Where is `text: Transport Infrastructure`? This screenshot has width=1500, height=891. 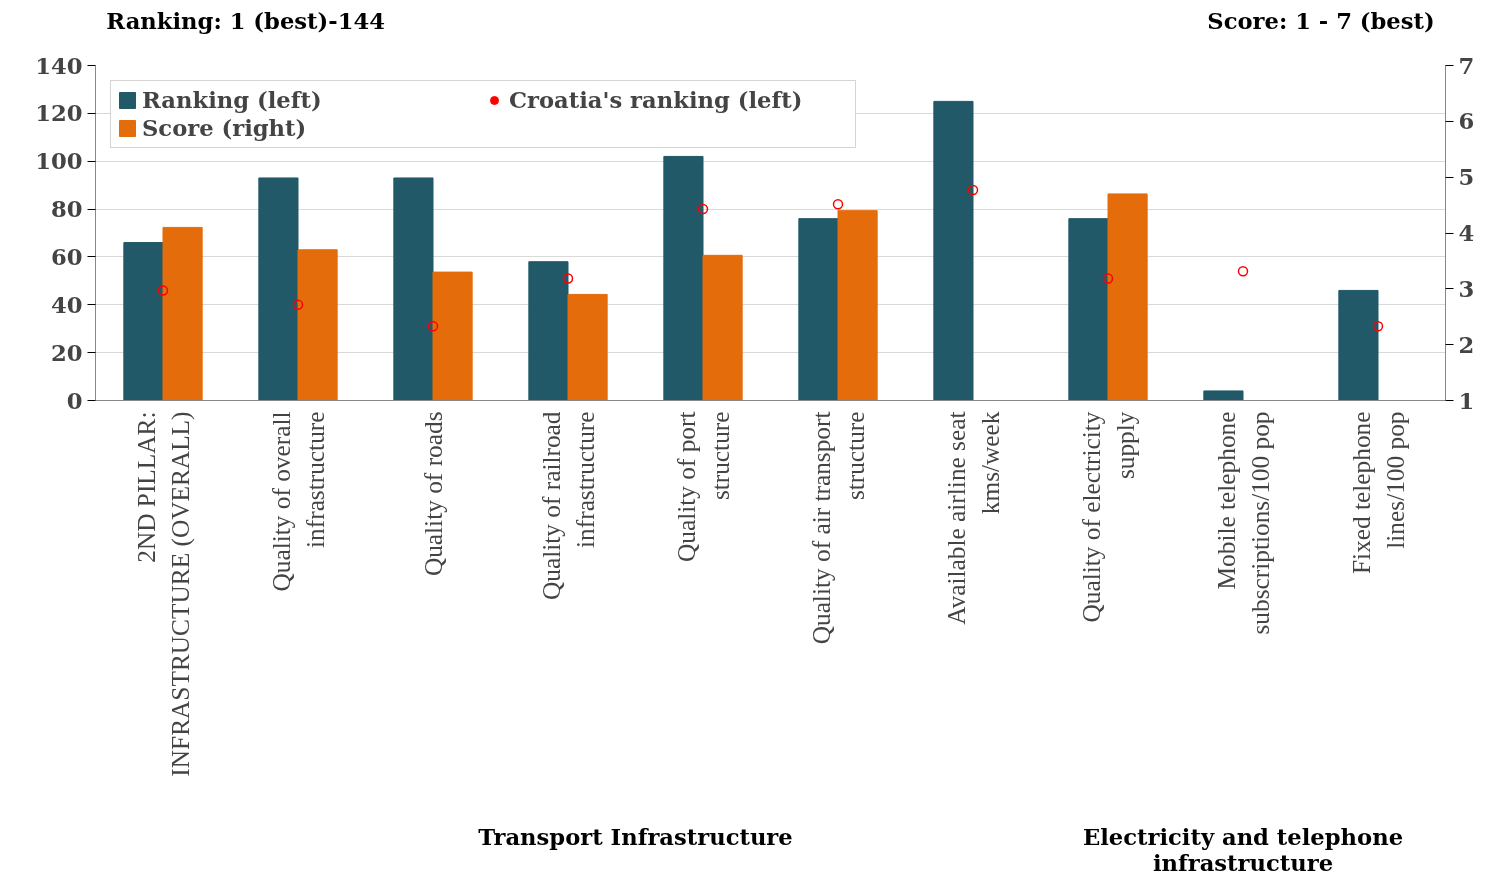
text: Transport Infrastructure is located at coordinates (635, 836).